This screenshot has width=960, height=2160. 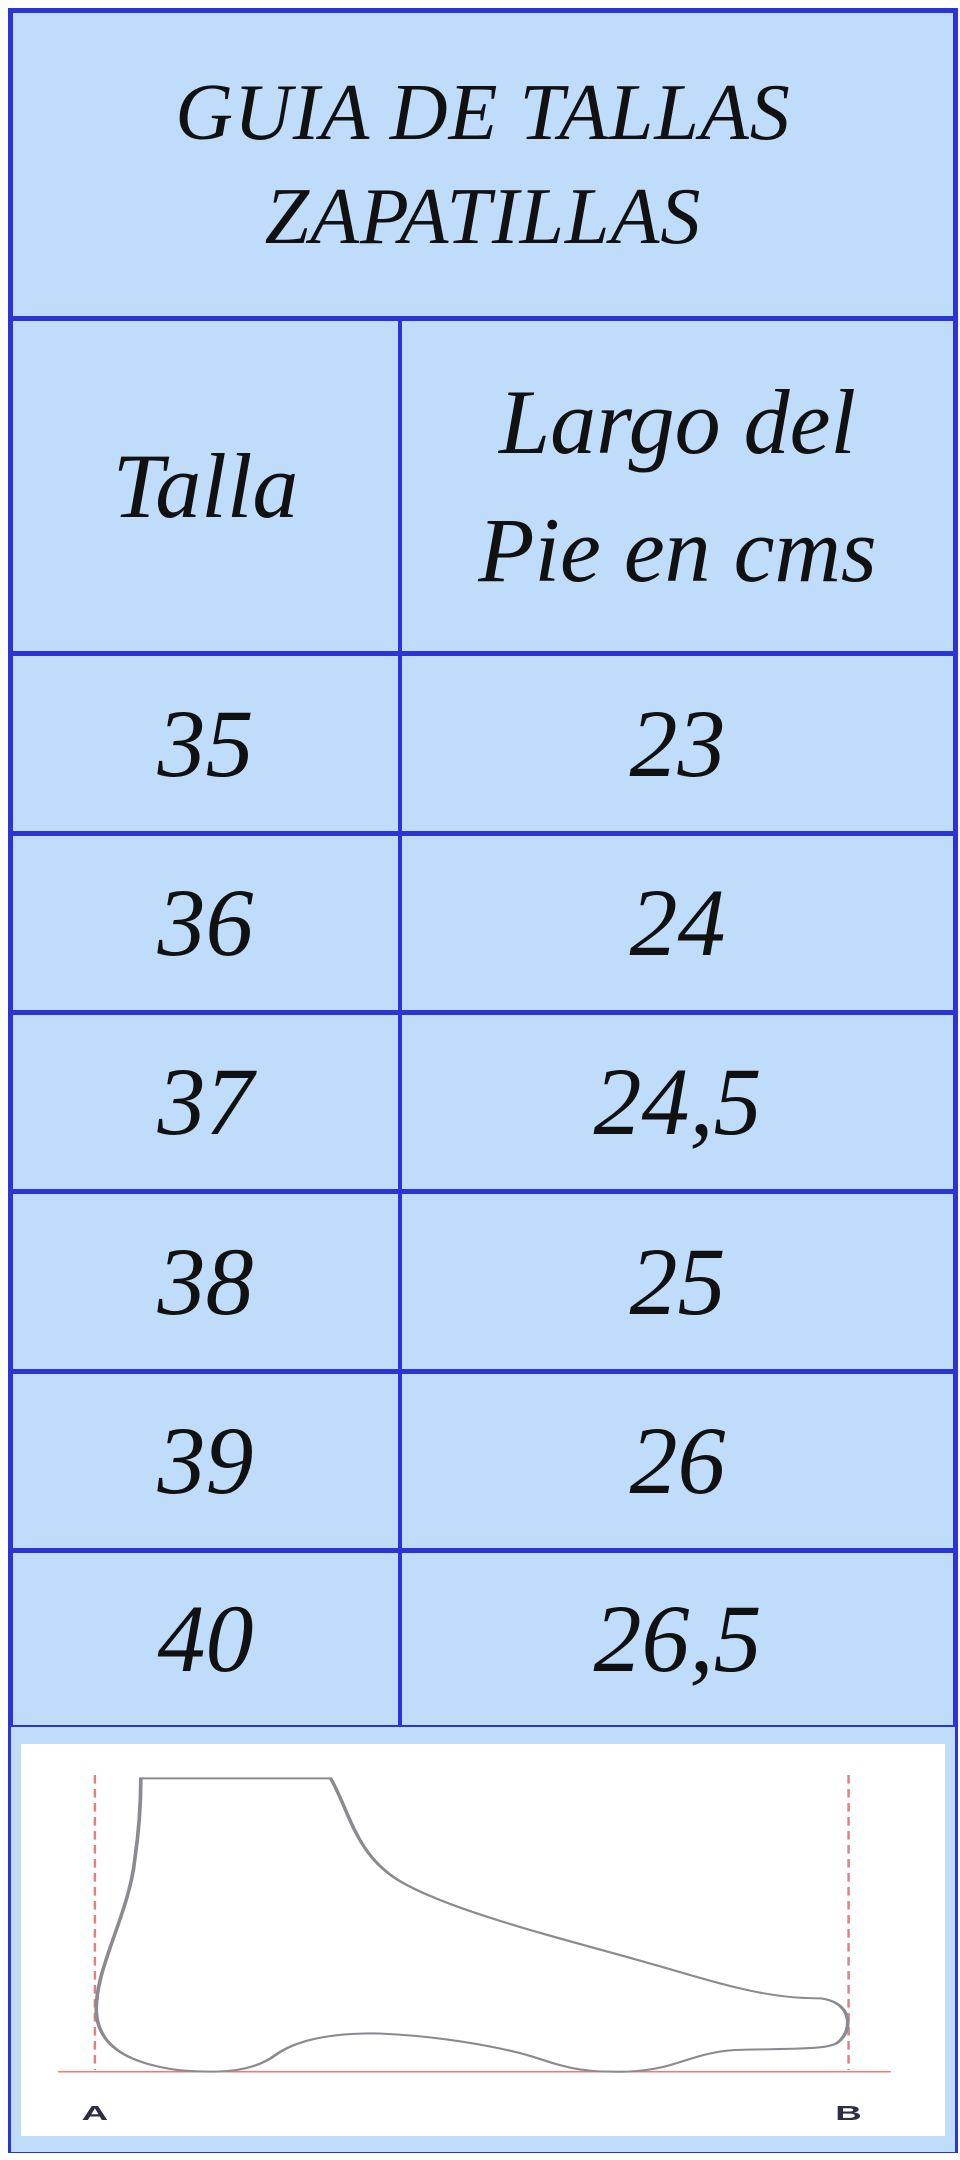 What do you see at coordinates (677, 1460) in the screenshot?
I see `length-cell: 26` at bounding box center [677, 1460].